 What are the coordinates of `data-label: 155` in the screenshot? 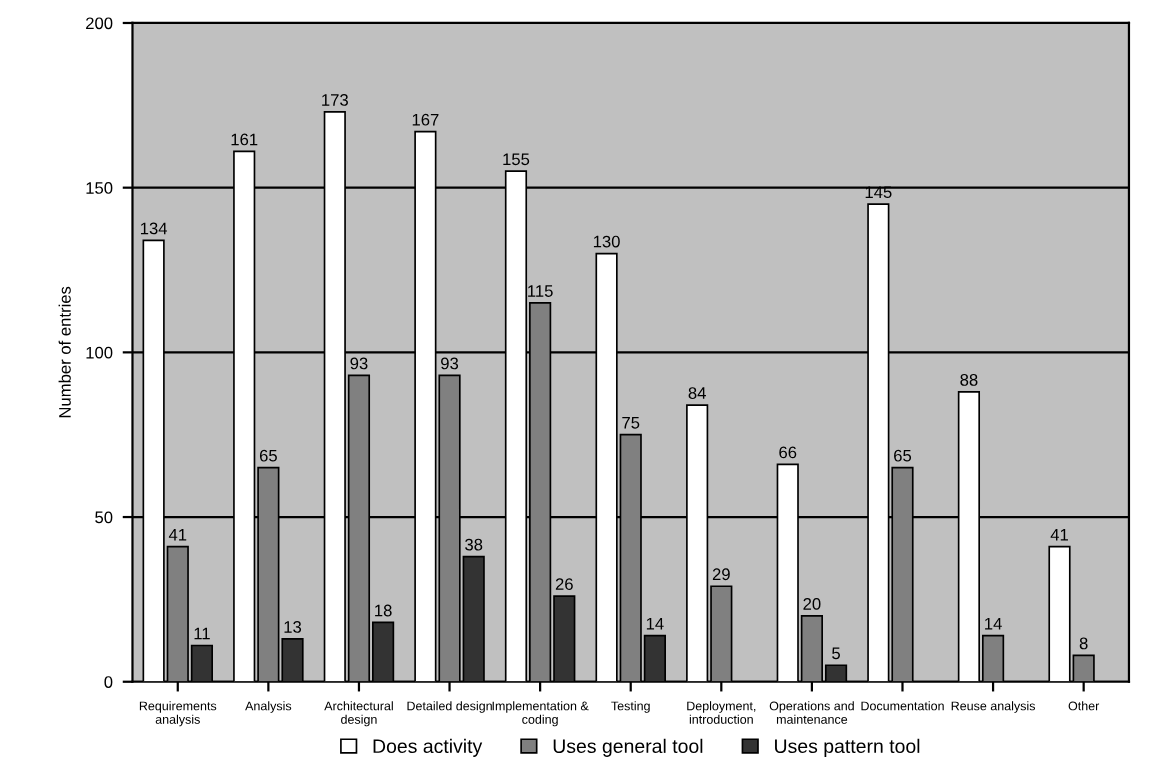 It's located at (516, 159).